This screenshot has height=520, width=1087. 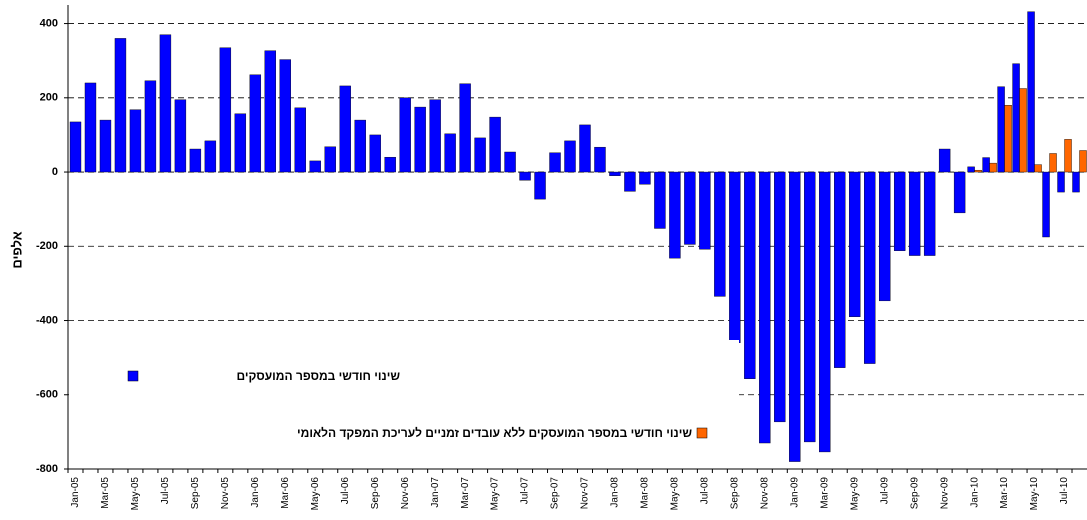 I want to click on x-tick-label: Jul-05, so click(x=165, y=491).